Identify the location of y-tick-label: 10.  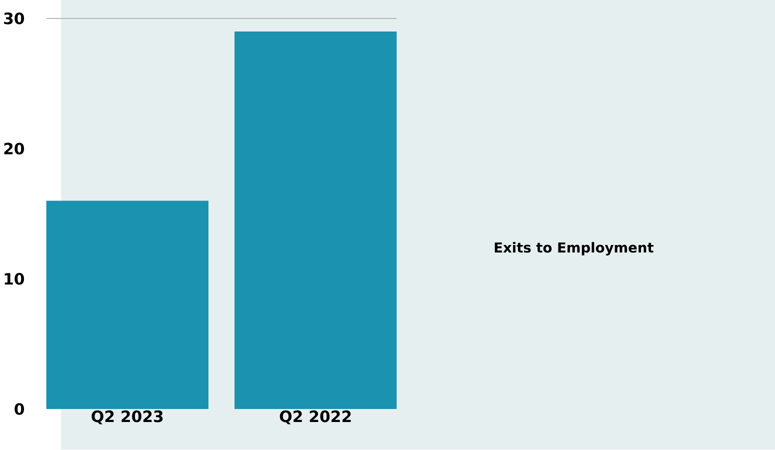
(14, 279).